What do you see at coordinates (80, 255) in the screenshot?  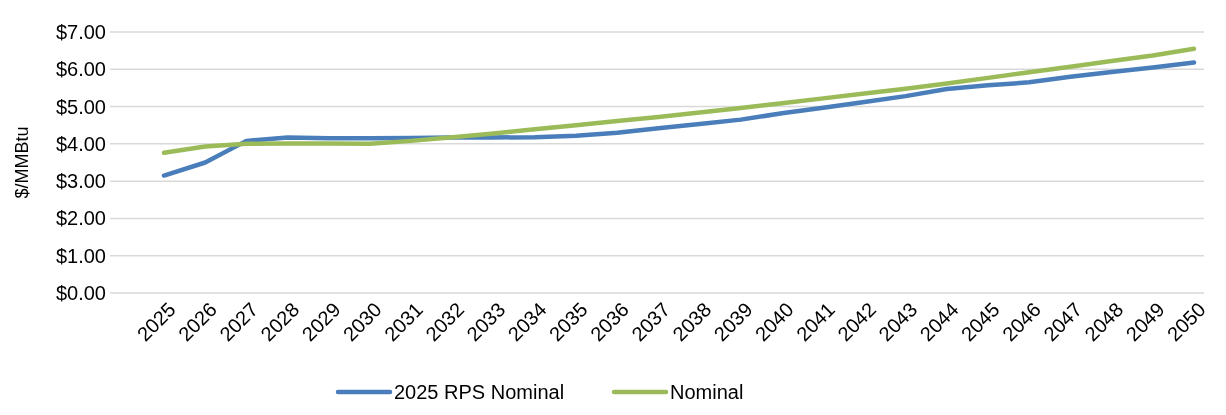 I see `y-tick-label: $1.00` at bounding box center [80, 255].